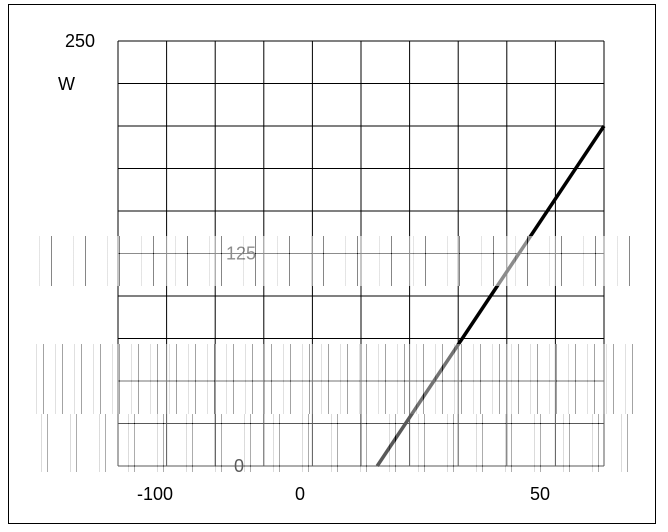 The width and height of the screenshot is (668, 532). Describe the element at coordinates (540, 494) in the screenshot. I see `x-tick-label: 50` at that location.